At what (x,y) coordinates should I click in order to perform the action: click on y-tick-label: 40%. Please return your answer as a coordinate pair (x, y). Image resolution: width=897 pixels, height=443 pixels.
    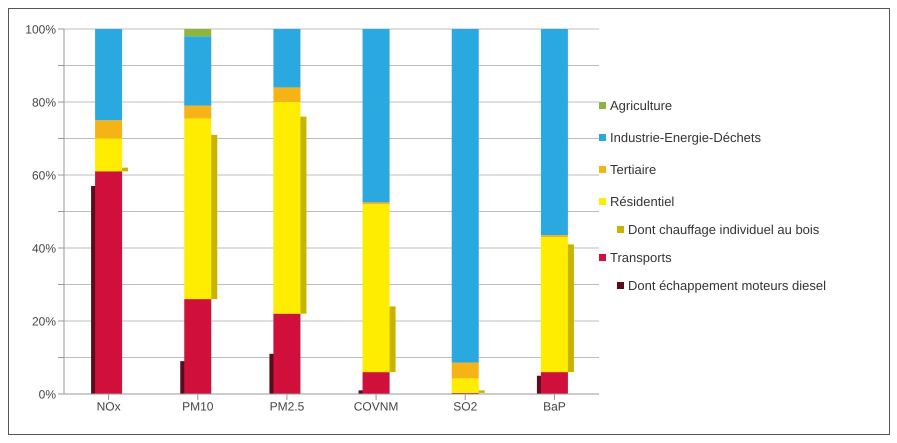
    Looking at the image, I should click on (44, 248).